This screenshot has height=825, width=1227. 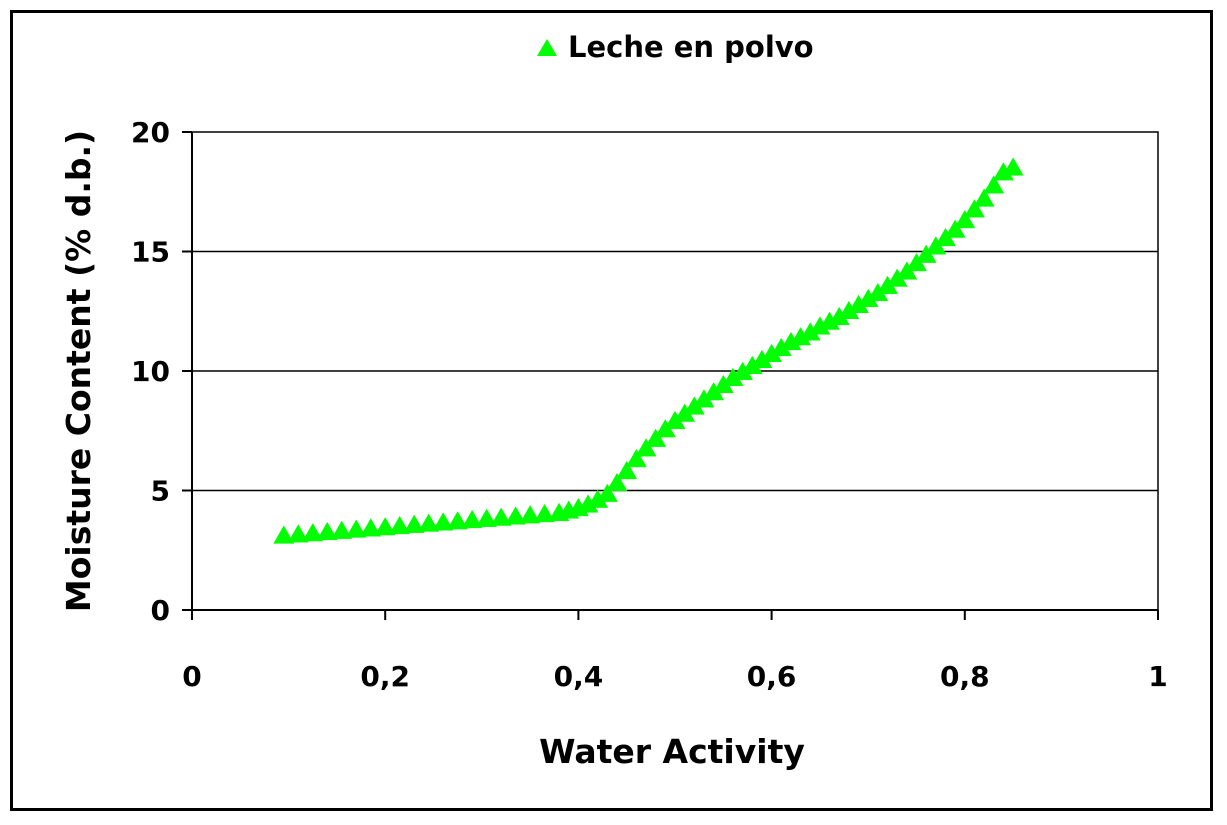 I want to click on y-tick-label: 10, so click(x=150, y=371).